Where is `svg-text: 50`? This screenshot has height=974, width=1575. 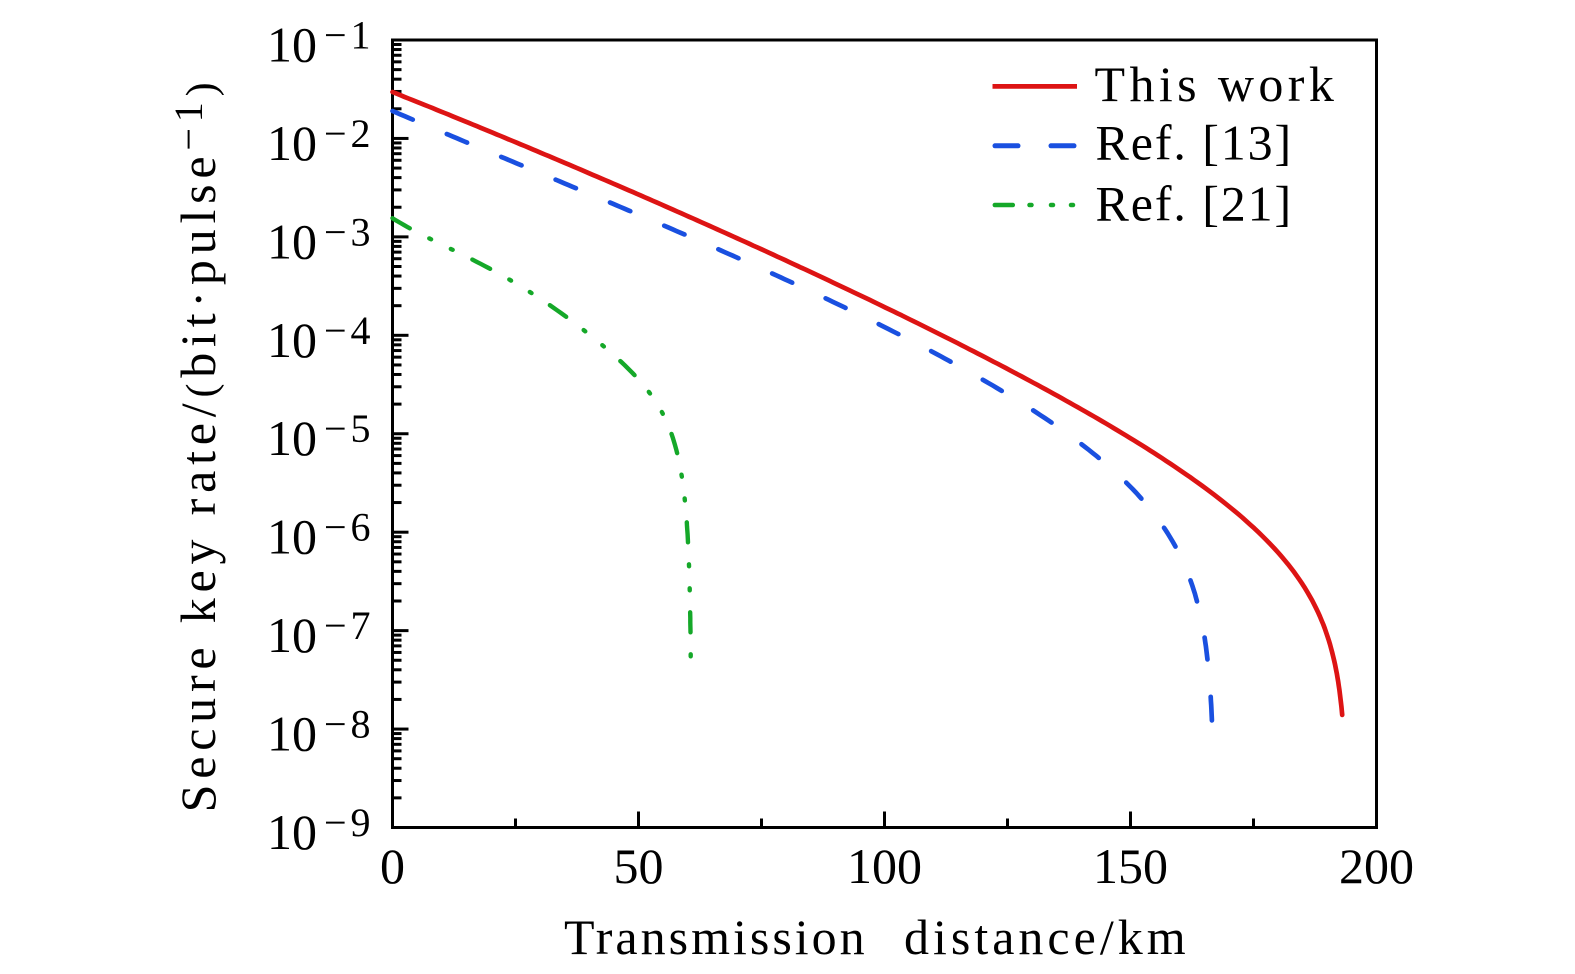 svg-text: 50 is located at coordinates (639, 866).